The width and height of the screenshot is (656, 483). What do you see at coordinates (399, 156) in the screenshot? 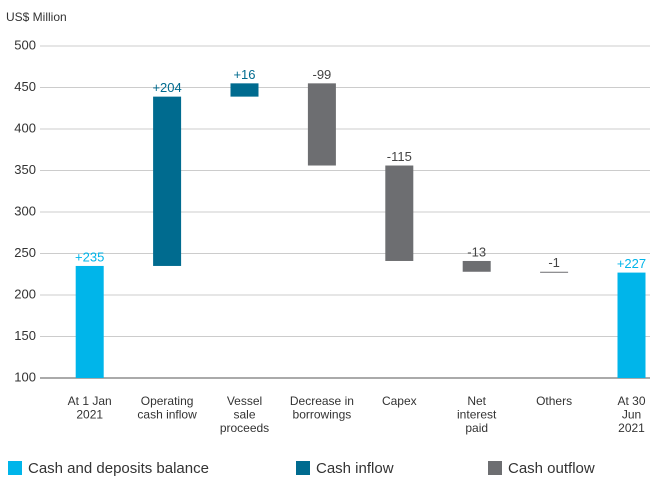
I see `value-label: -115` at bounding box center [399, 156].